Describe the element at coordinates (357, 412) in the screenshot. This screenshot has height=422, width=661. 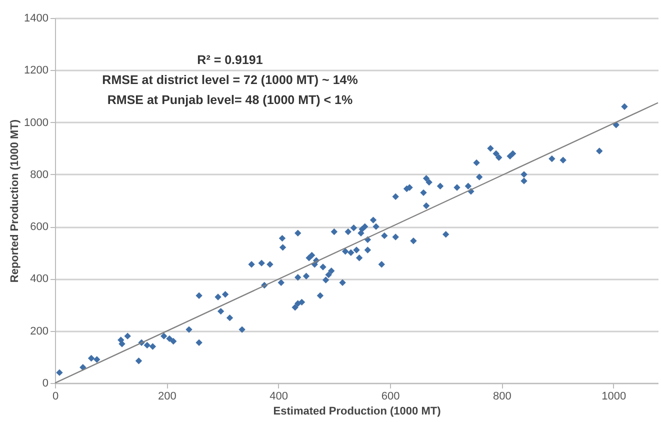
I see `x-axis-title: Estimated Production (1000 MT)` at that location.